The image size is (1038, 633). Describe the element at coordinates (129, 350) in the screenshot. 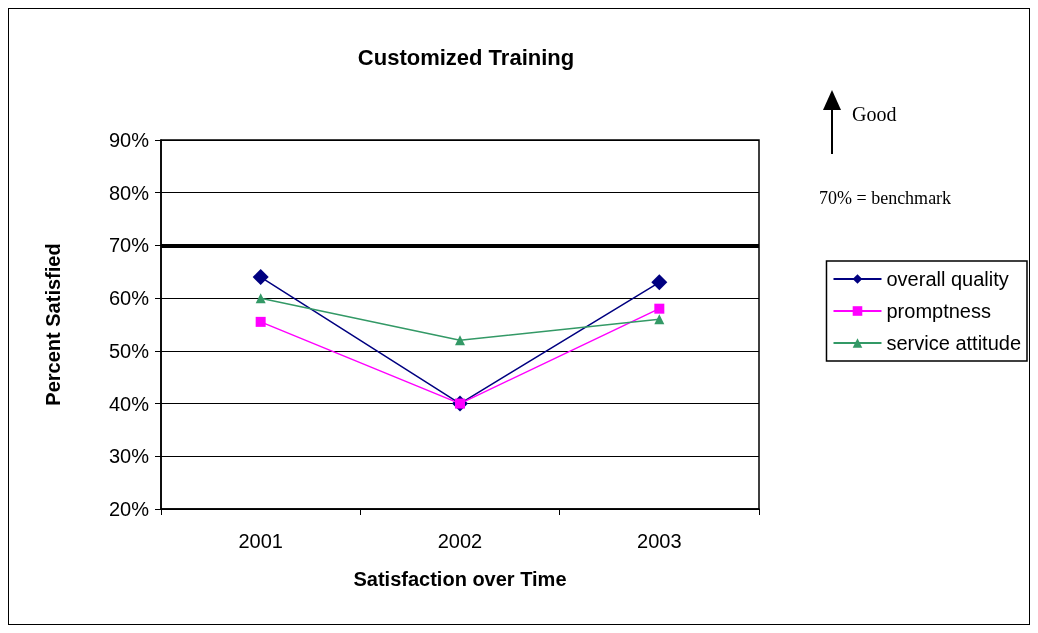

I see `y-tick-label: 50%` at that location.